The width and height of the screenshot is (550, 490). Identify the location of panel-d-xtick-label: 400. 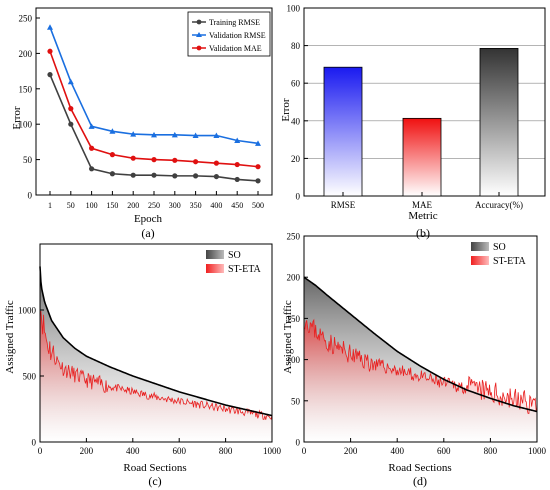
(397, 451).